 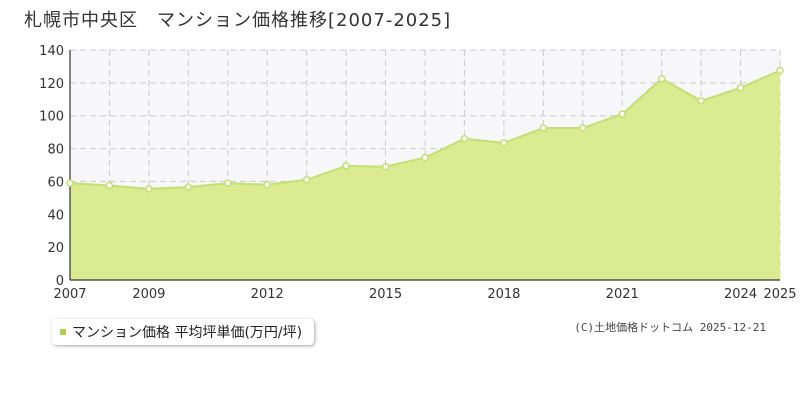 What do you see at coordinates (503, 294) in the screenshot?
I see `x-tick-label: 2018` at bounding box center [503, 294].